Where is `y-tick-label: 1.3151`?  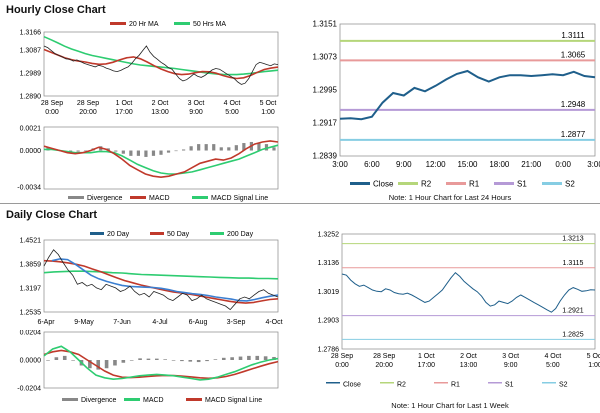
y-tick-label: 1.3151 is located at coordinates (325, 24).